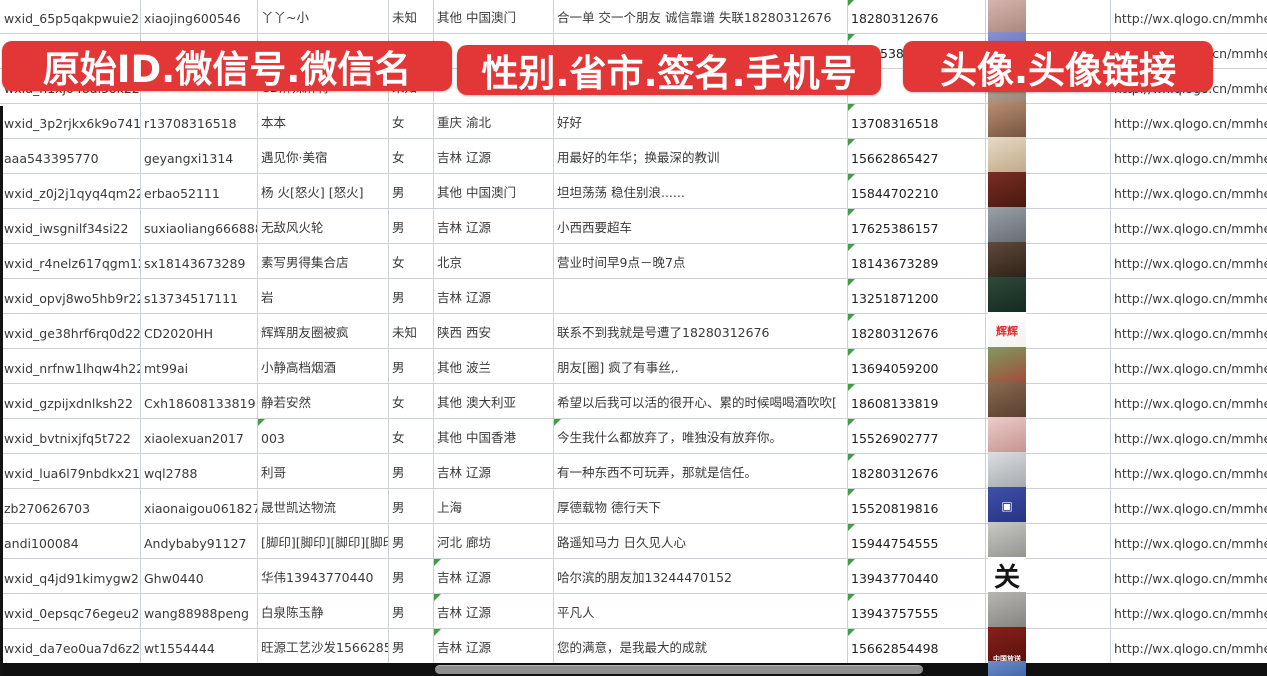 Image resolution: width=1267 pixels, height=676 pixels. I want to click on cell-wechat-account: erbao52111, so click(182, 193).